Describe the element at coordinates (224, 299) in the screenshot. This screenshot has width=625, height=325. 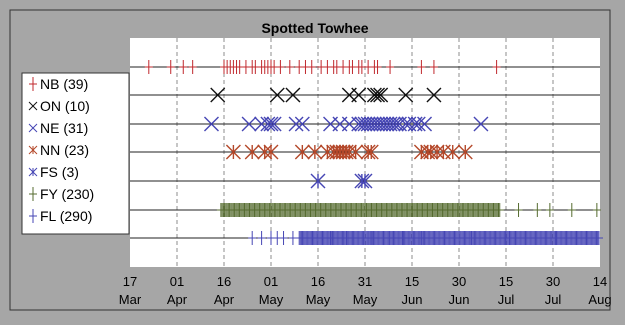
I see `x-tick-month: Apr` at that location.